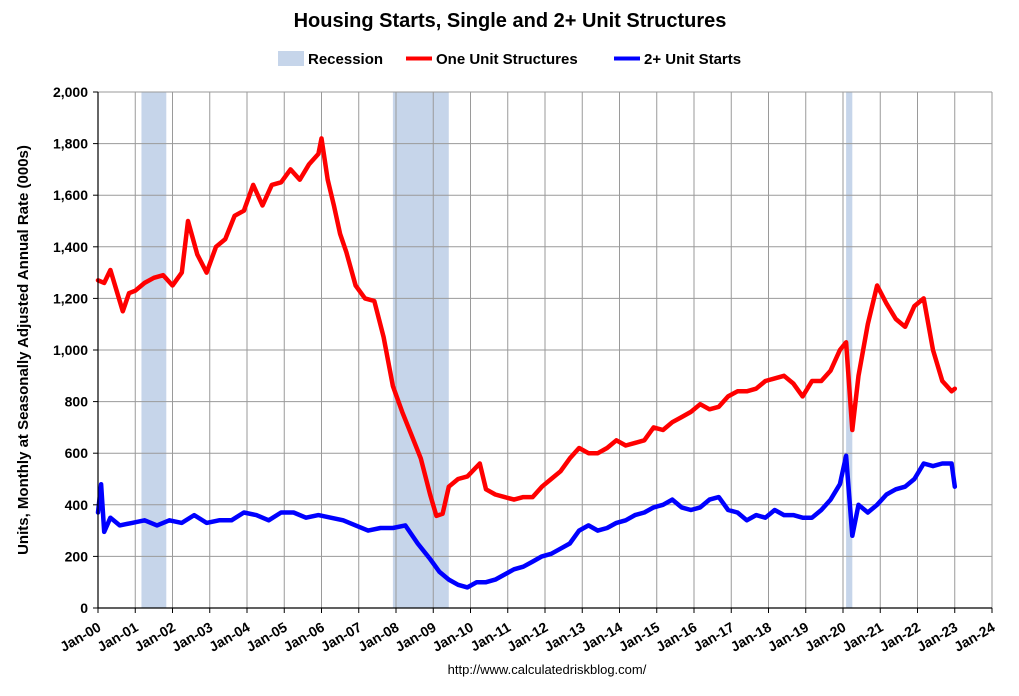  Describe the element at coordinates (70, 350) in the screenshot. I see `y-tick-label-5: 1,000` at that location.